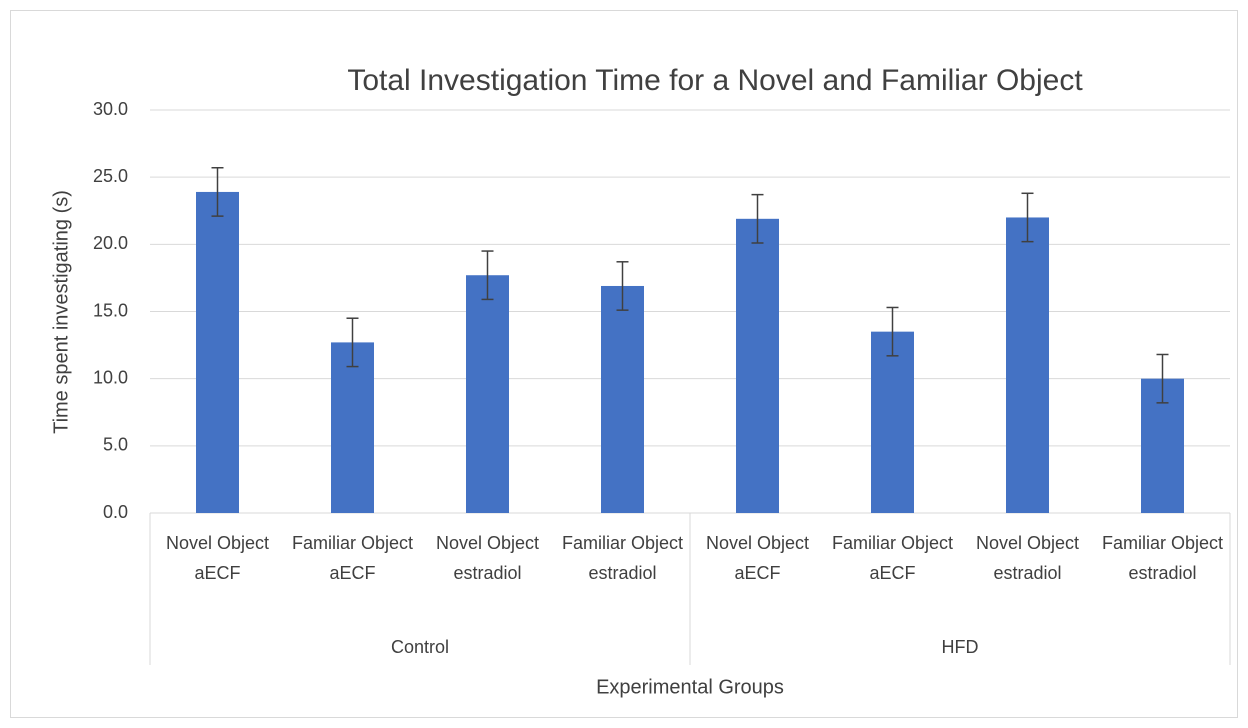 This screenshot has width=1248, height=728. I want to click on group-label: Control, so click(420, 647).